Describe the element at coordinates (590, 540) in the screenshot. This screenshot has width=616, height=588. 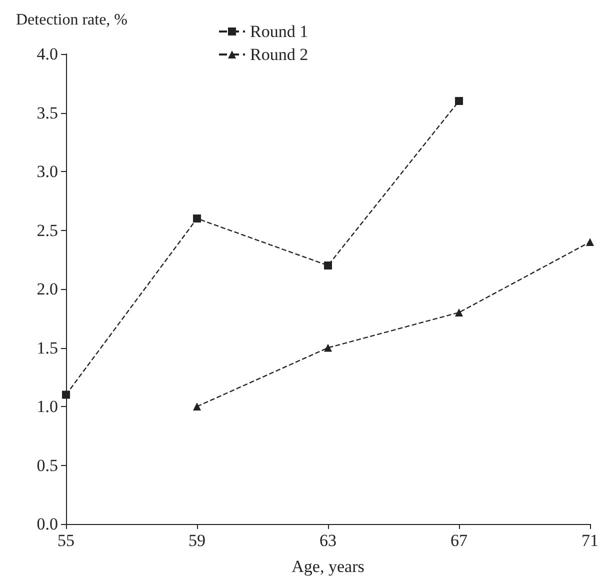
I see `x-tick-label: 71` at that location.